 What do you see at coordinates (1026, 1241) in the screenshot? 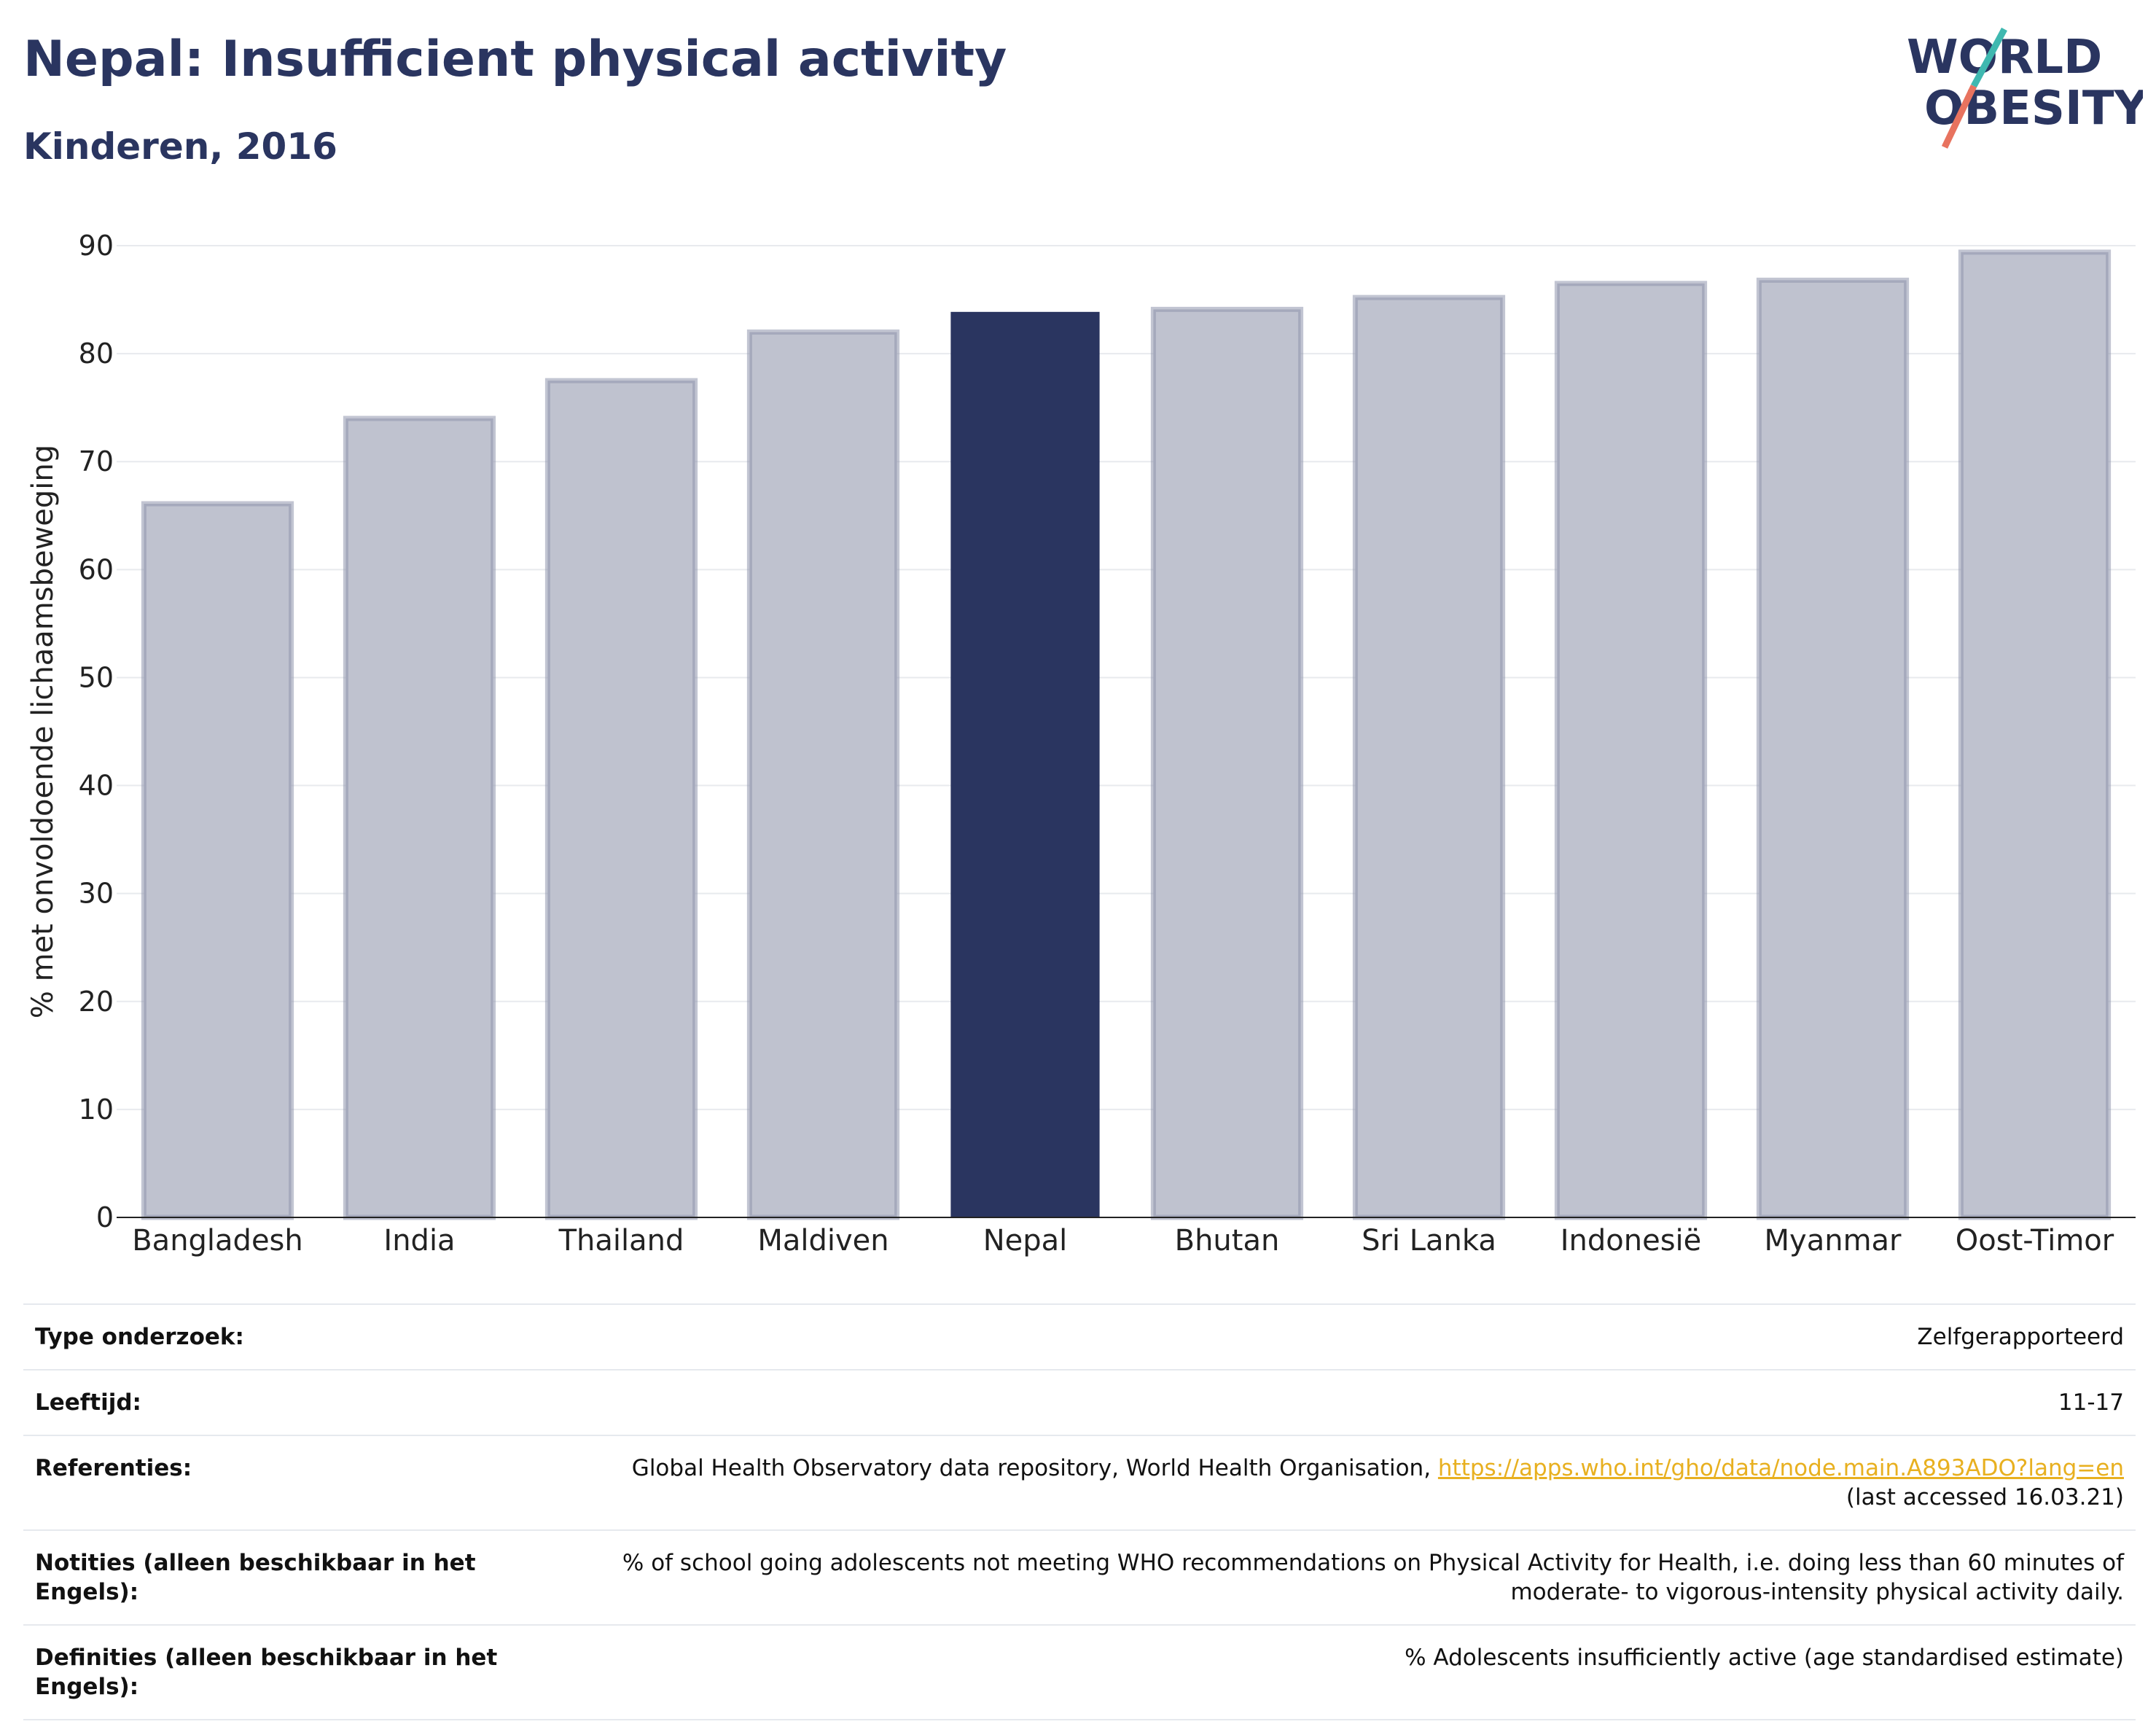
I see `x-tick-label: Nepal` at bounding box center [1026, 1241].